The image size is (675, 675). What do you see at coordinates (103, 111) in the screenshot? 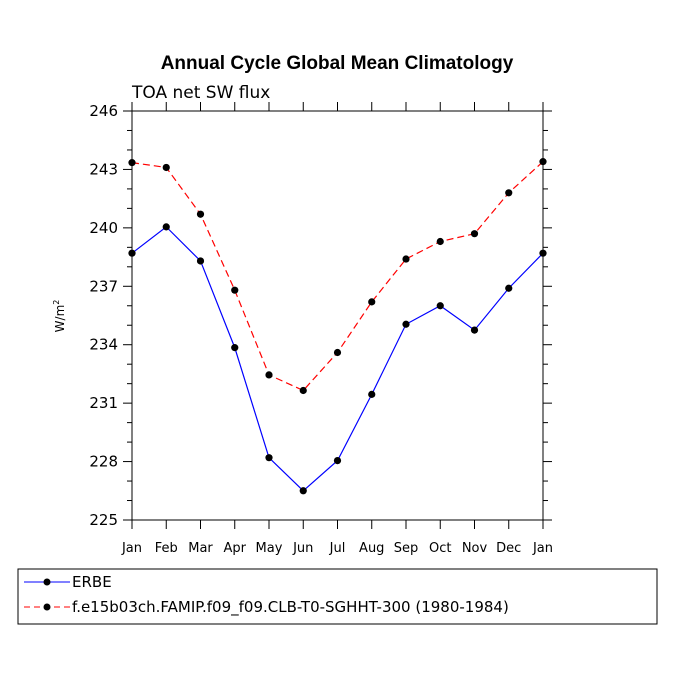
I see `y-tick-label: 246` at bounding box center [103, 111].